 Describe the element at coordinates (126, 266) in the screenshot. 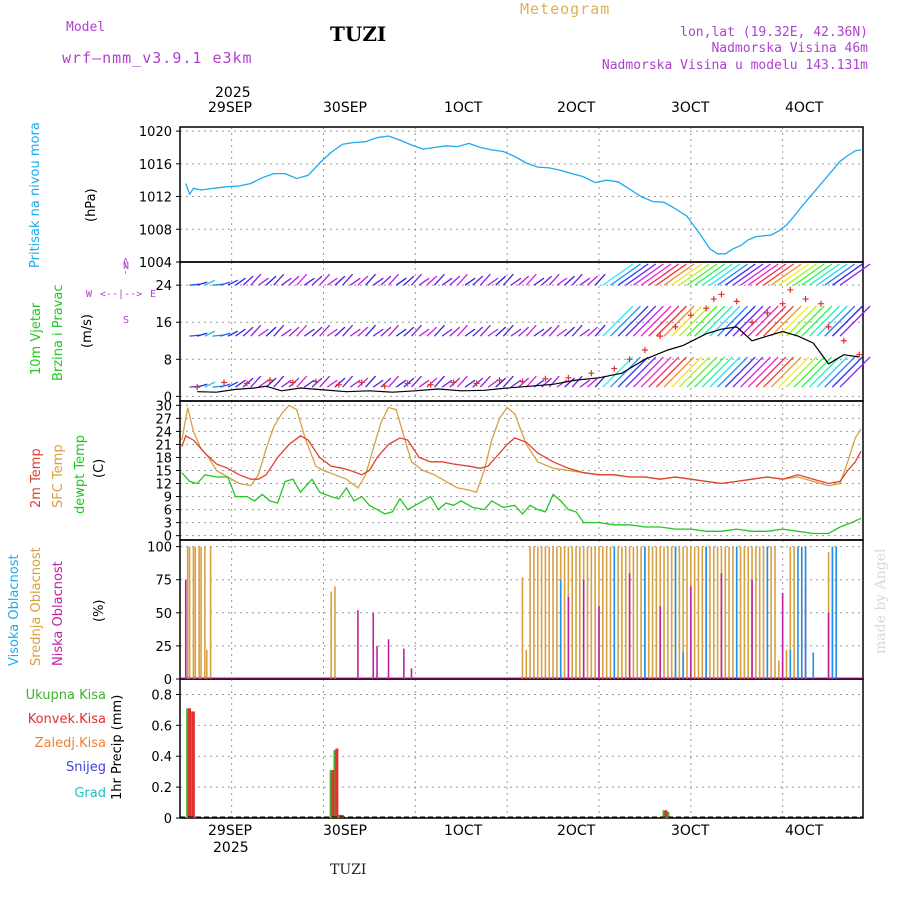

I see `compass-n: N` at that location.